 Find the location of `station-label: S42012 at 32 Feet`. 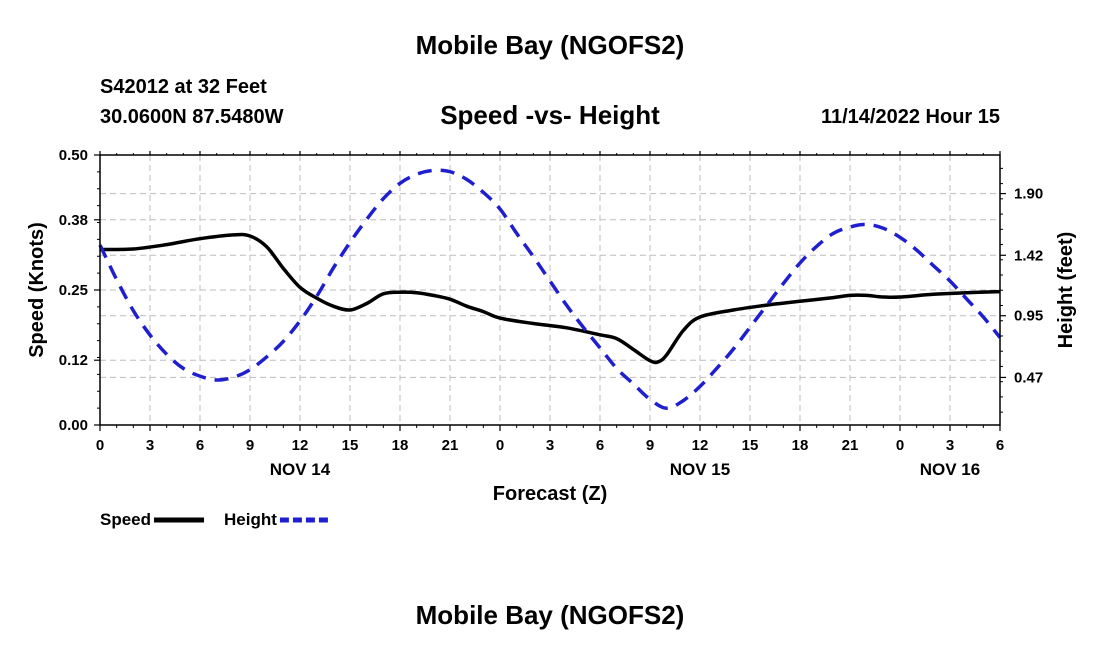

station-label: S42012 at 32 Feet is located at coordinates (183, 87).